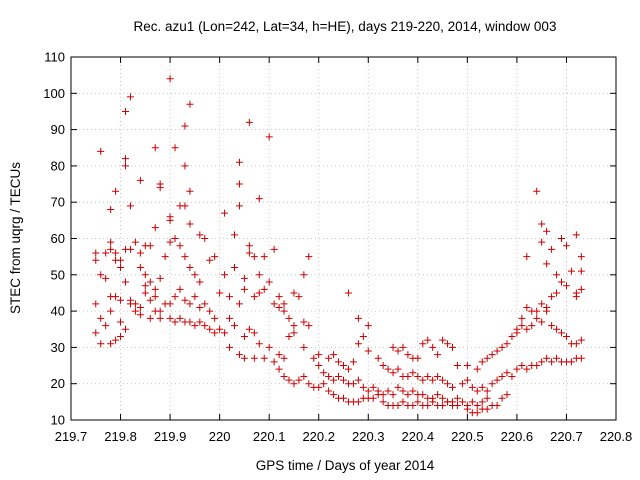 The image size is (640, 480). Describe the element at coordinates (58, 129) in the screenshot. I see `y-tick-label: 90` at that location.